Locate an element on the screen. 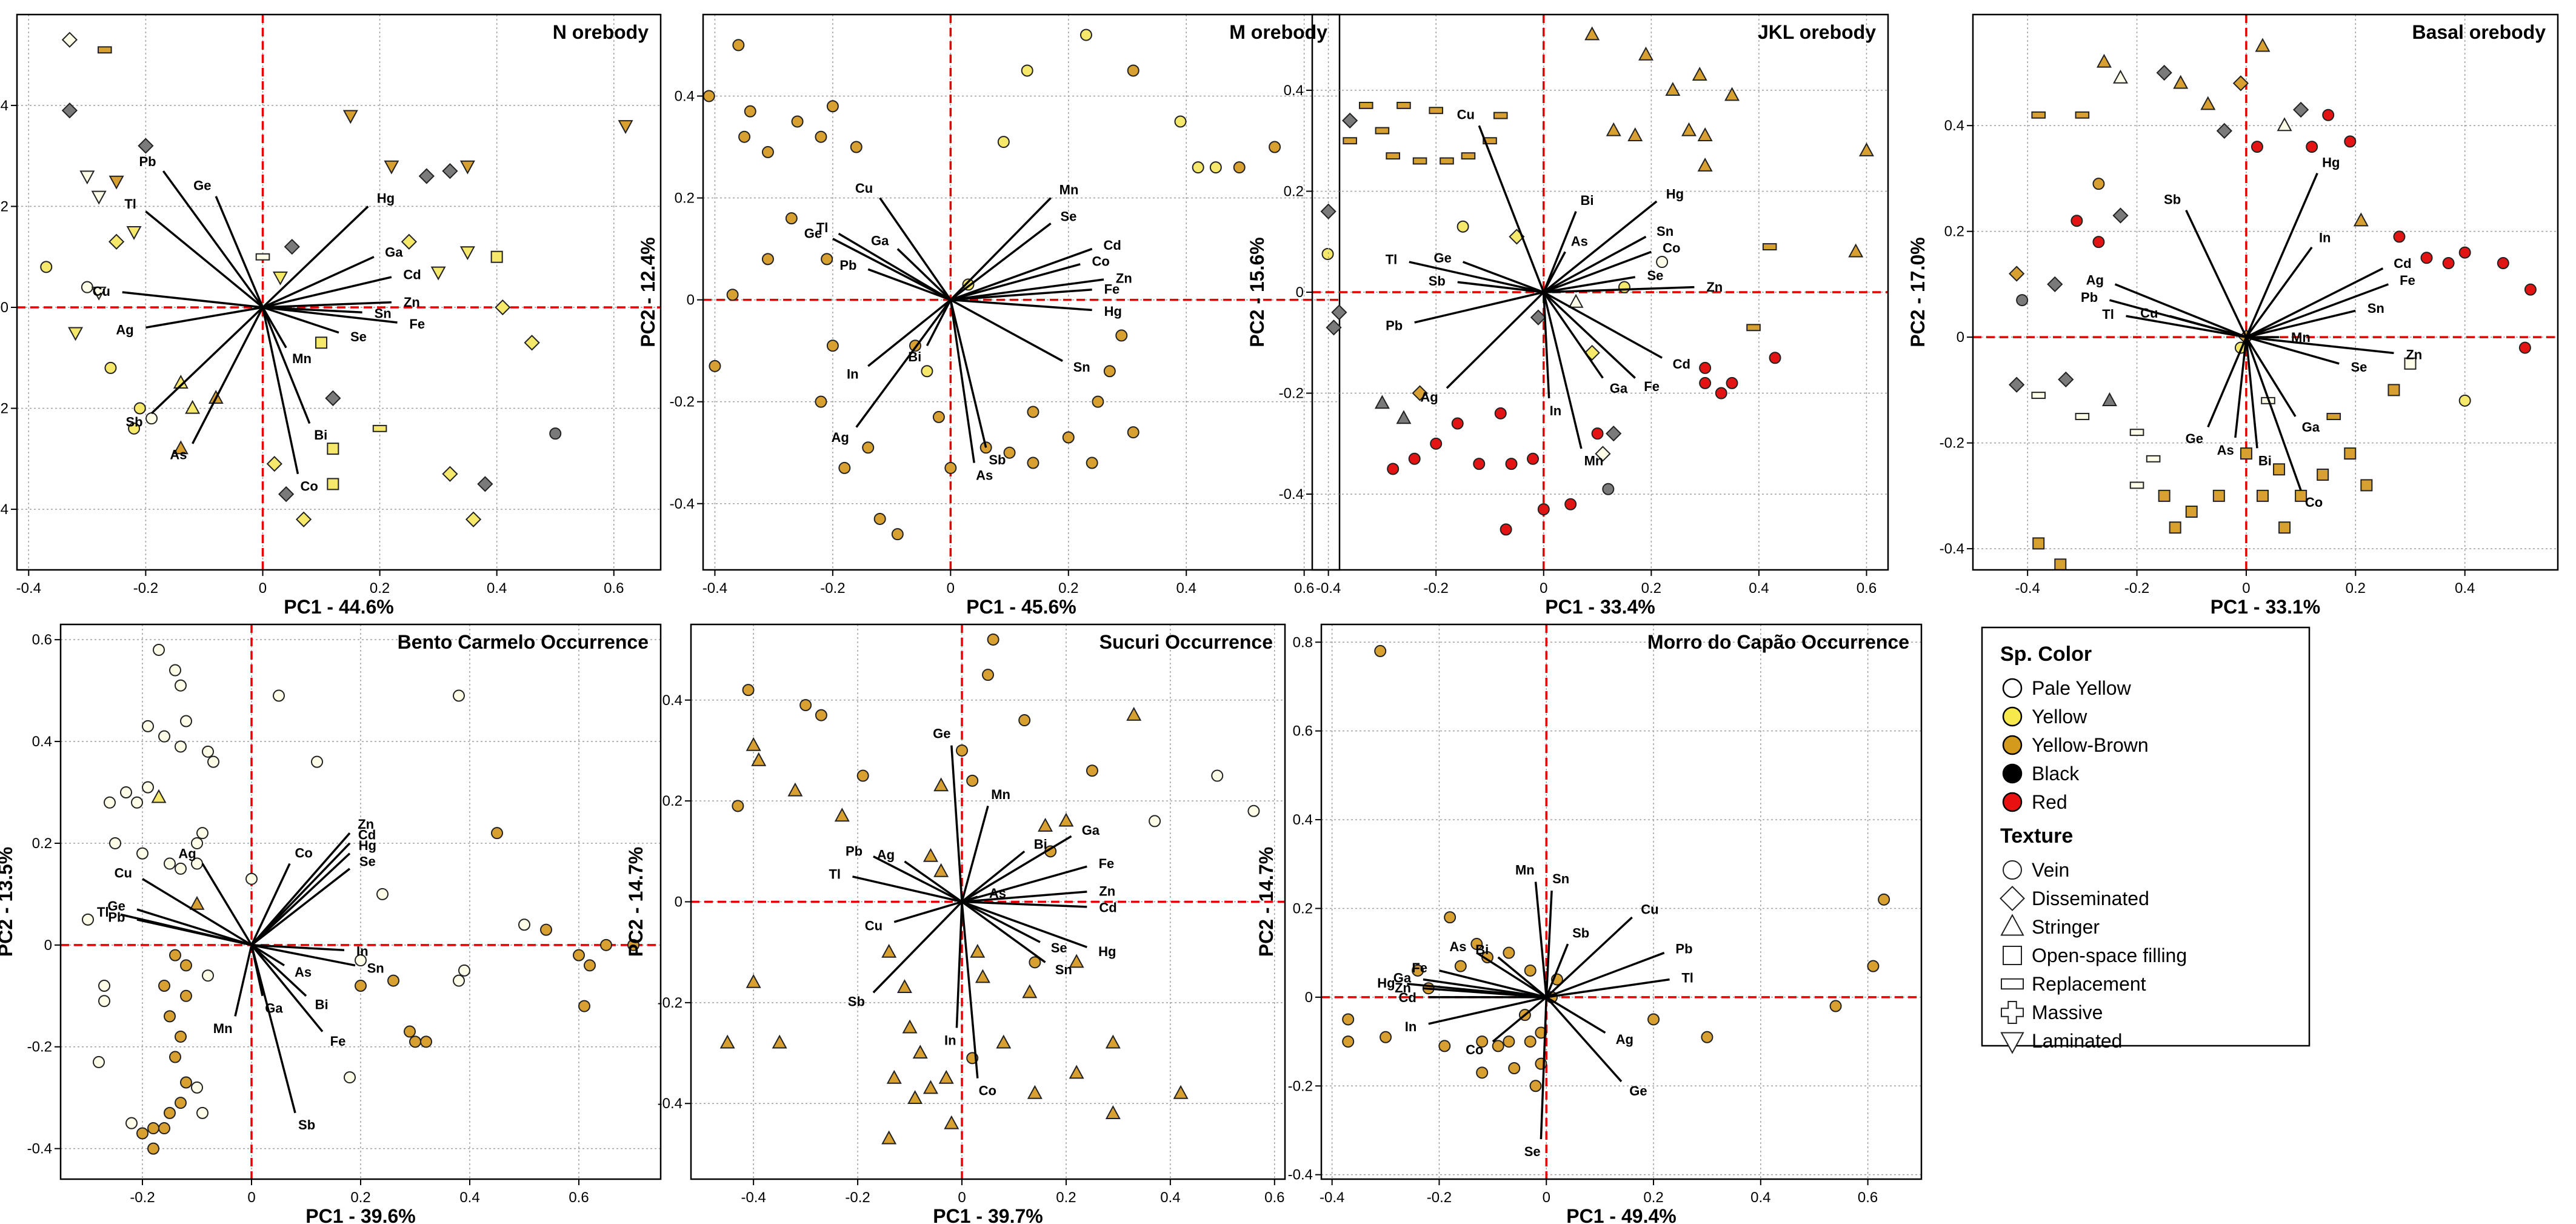 The image size is (2576, 1224). loading-label: Cd is located at coordinates (367, 835).